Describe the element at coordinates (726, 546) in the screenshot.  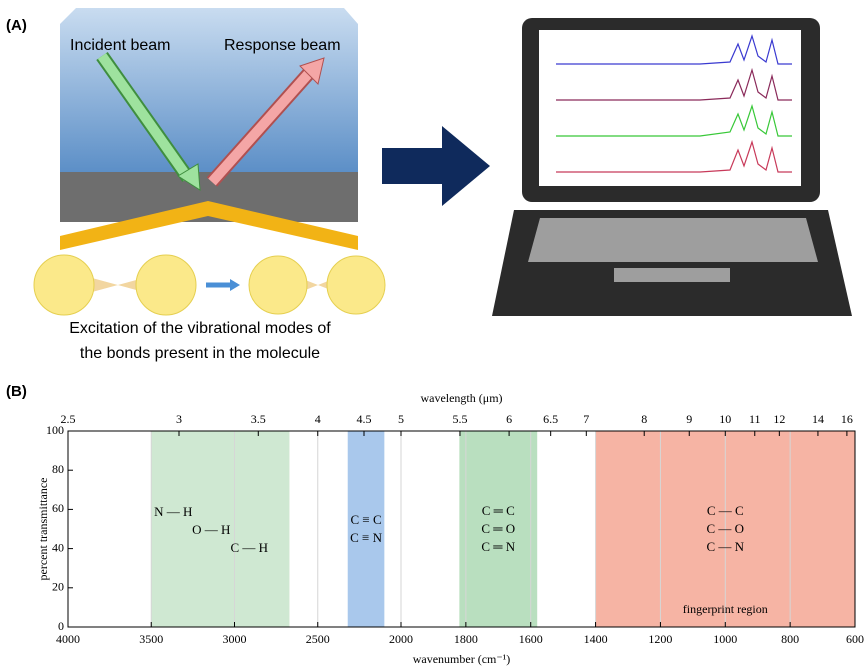
I see `band-label: C — N` at that location.